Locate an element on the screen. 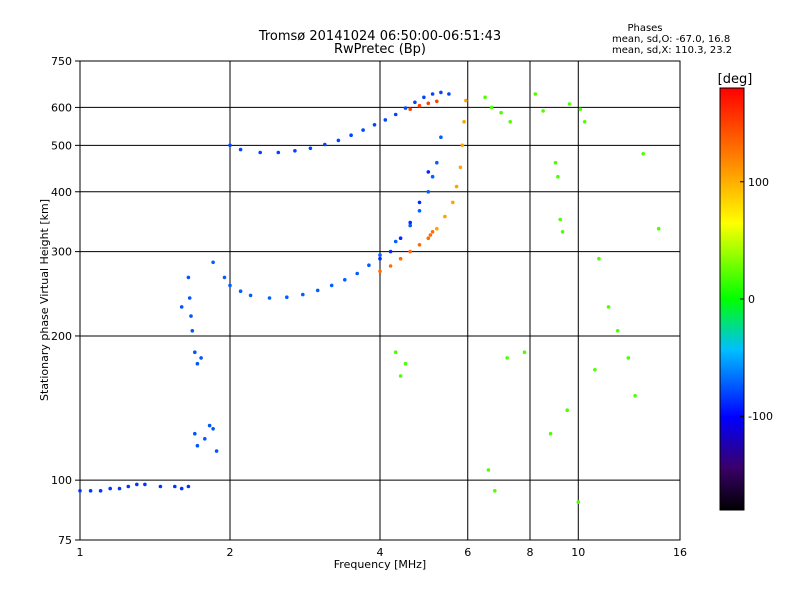 Image resolution: width=800 pixels, height=600 pixels. colorbar-ticks: 100 0 -100 is located at coordinates (756, 299).